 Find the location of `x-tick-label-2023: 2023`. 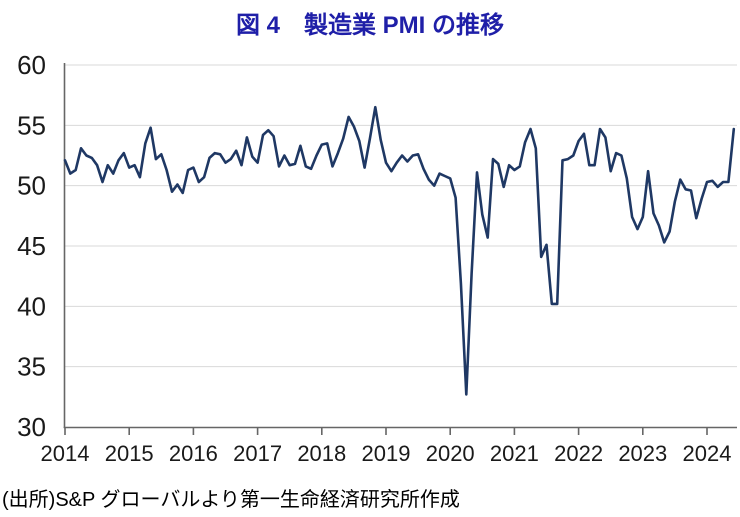

x-tick-label-2023: 2023 is located at coordinates (642, 453).